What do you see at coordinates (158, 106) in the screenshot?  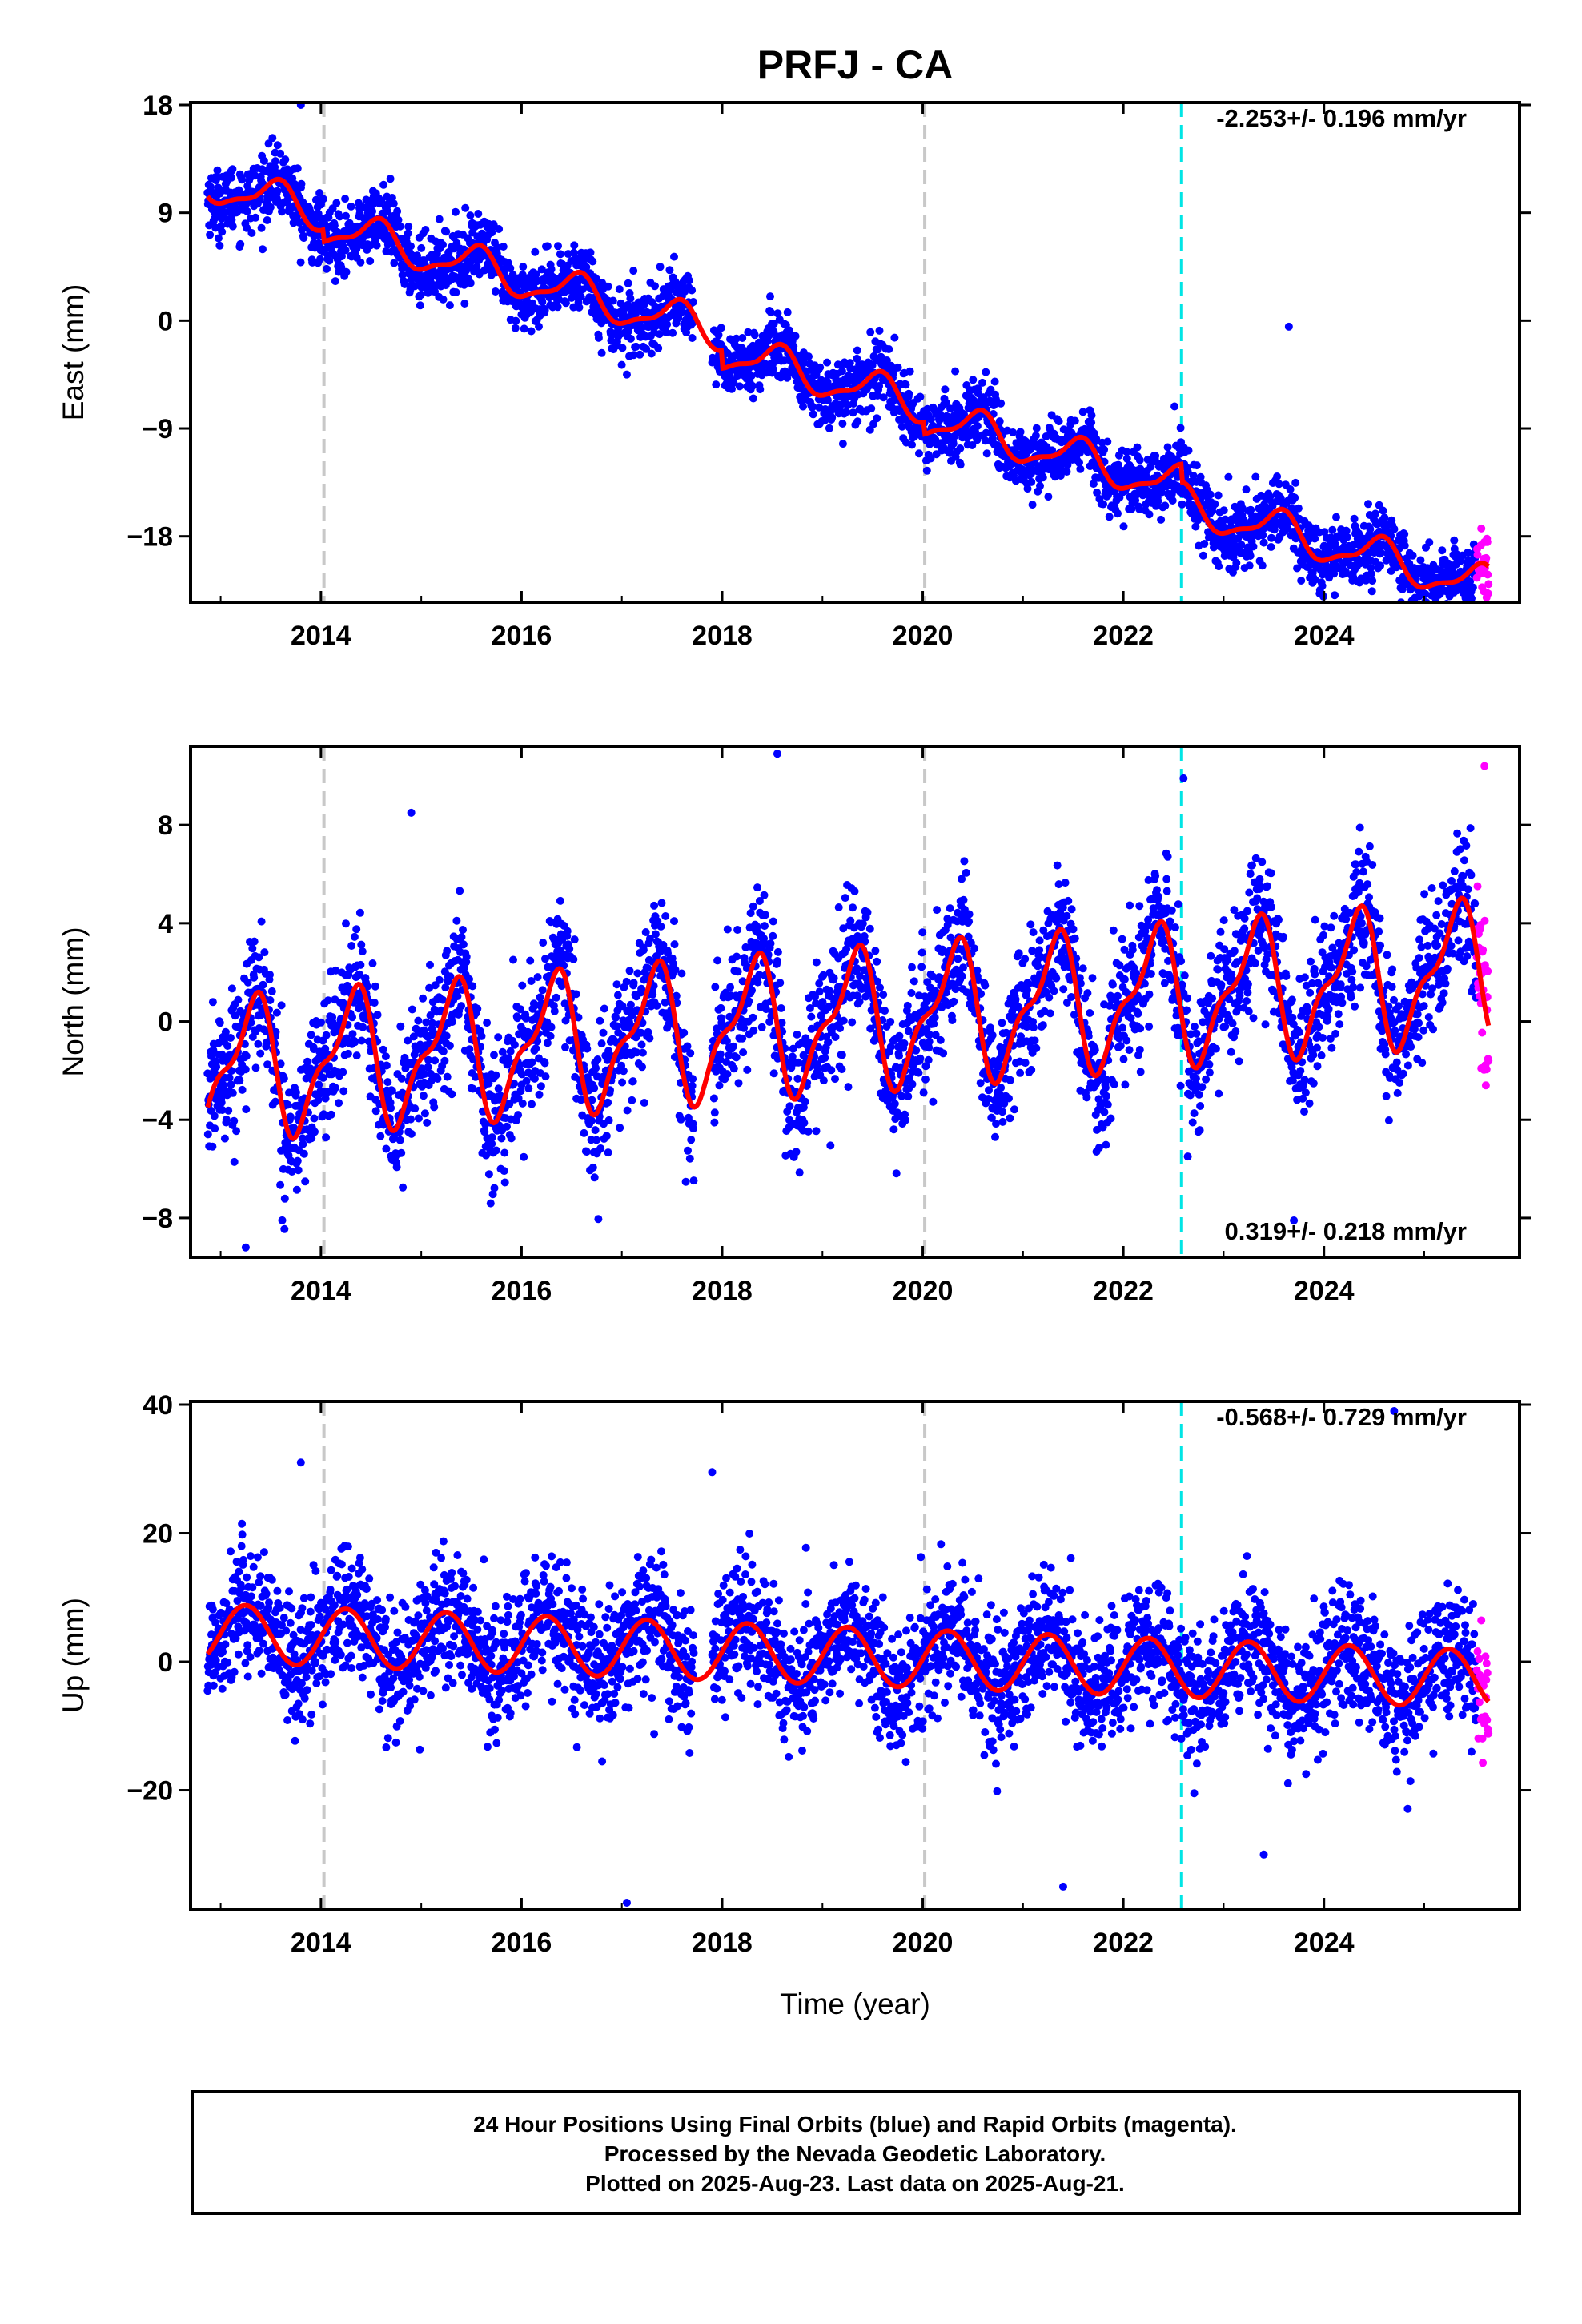 I see `east-y-tick-label: 18` at bounding box center [158, 106].